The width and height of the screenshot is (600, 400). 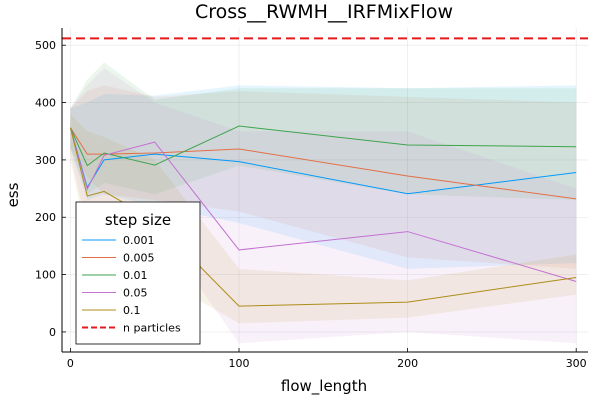 I want to click on y-tick-label: 100, so click(x=45, y=275).